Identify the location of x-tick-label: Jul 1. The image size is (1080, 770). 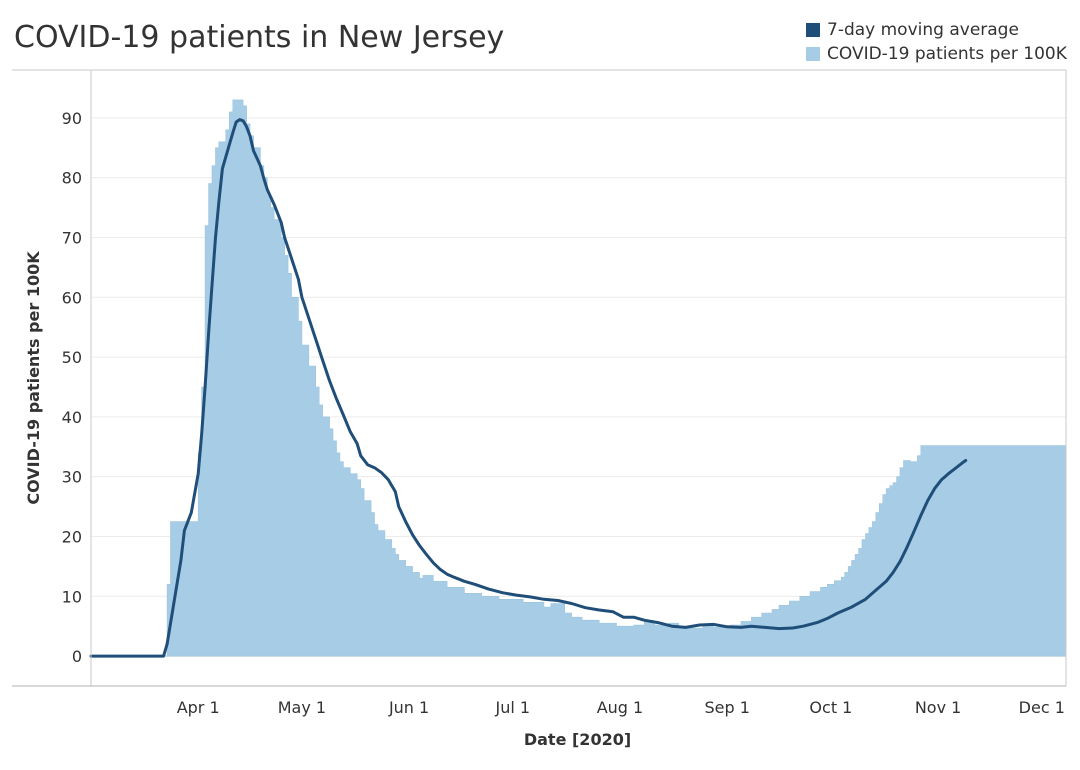
(513, 707).